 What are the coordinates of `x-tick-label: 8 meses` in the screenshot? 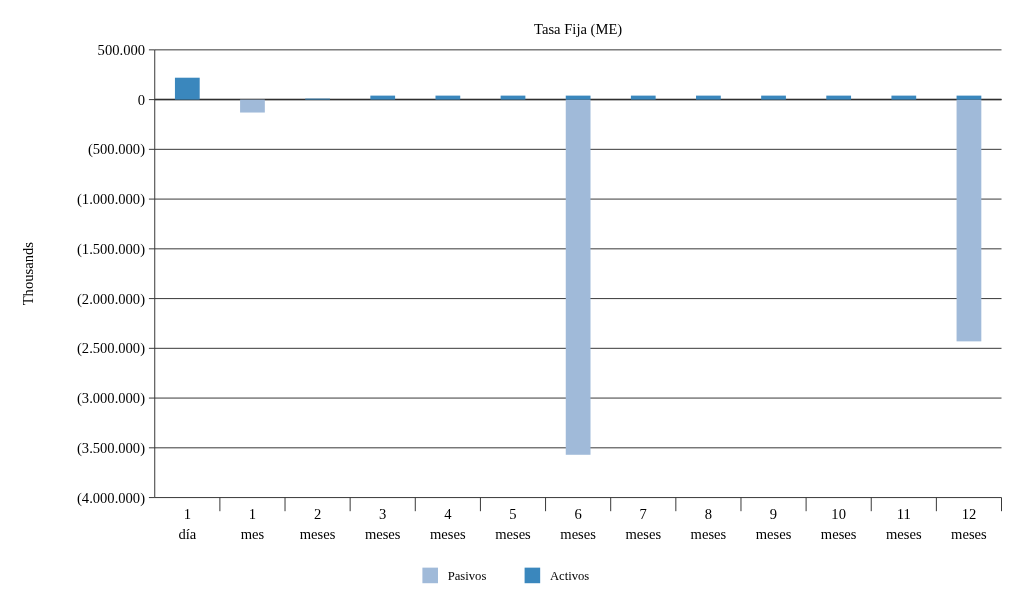 It's located at (708, 524).